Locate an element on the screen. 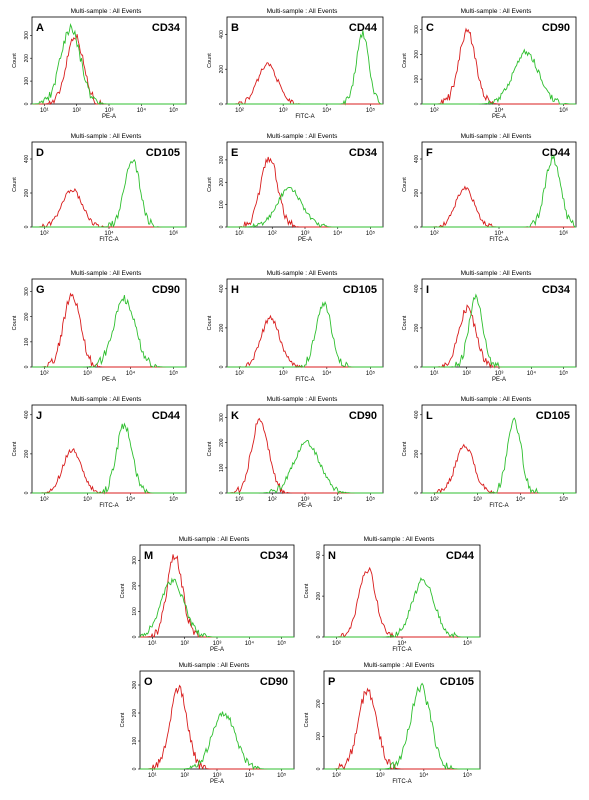  panel-letter: O is located at coordinates (148, 682).